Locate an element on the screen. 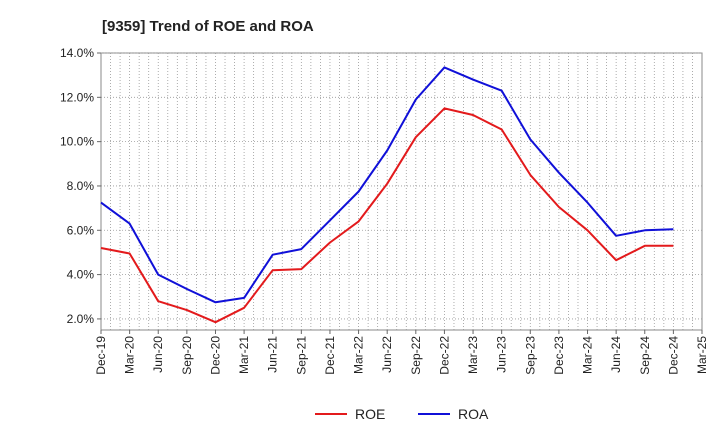  x-tick-label: Sep-20 is located at coordinates (187, 355).